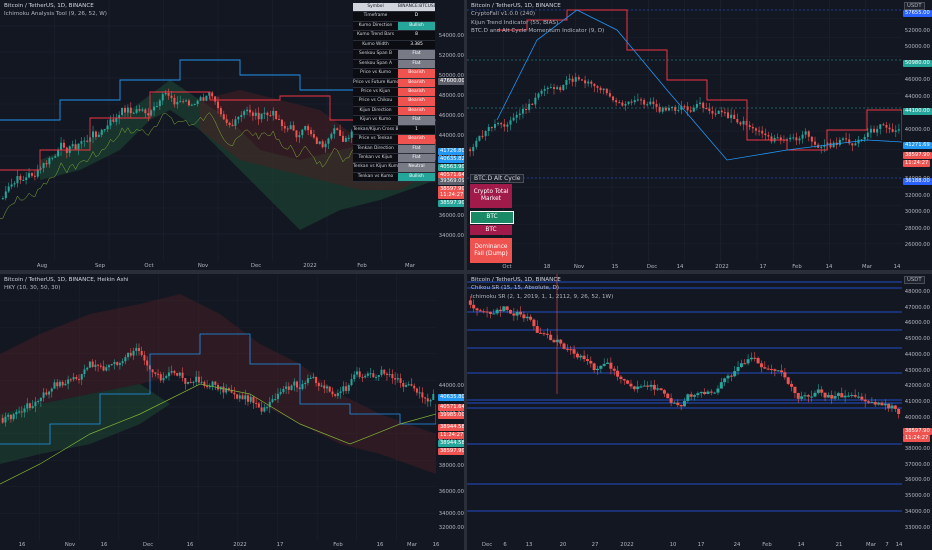 The image size is (932, 550). What do you see at coordinates (767, 545) in the screenshot?
I see `time-axis-label: Feb` at bounding box center [767, 545].